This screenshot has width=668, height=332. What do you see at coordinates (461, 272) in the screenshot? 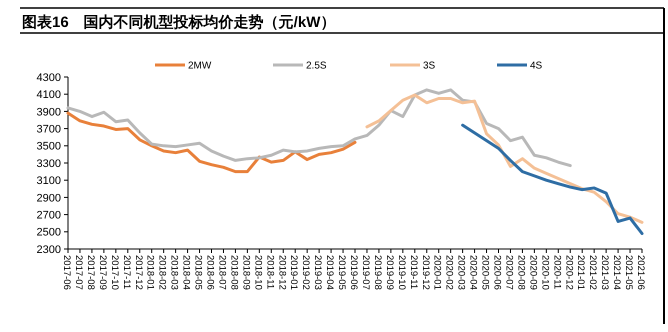
I see `x-tick-label: 2020-03` at bounding box center [461, 272].